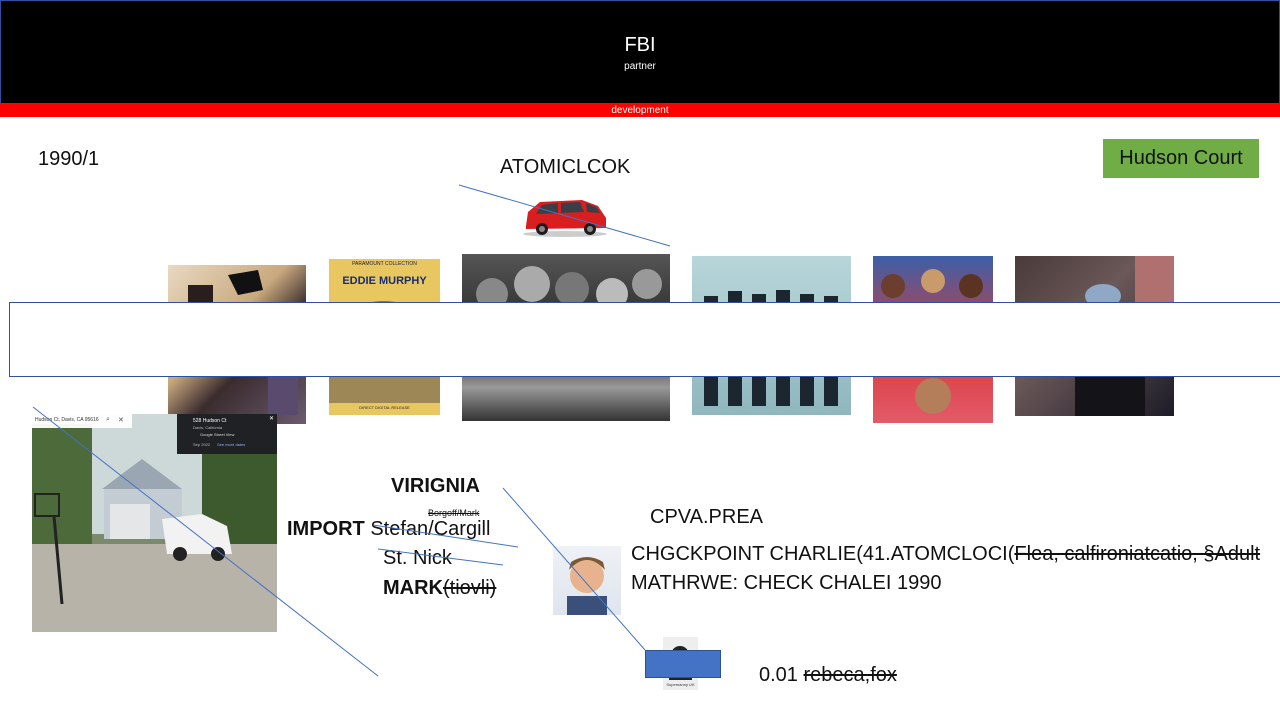 The image size is (1280, 720). Describe the element at coordinates (413, 588) in the screenshot. I see `mark-keyword: MARK` at that location.